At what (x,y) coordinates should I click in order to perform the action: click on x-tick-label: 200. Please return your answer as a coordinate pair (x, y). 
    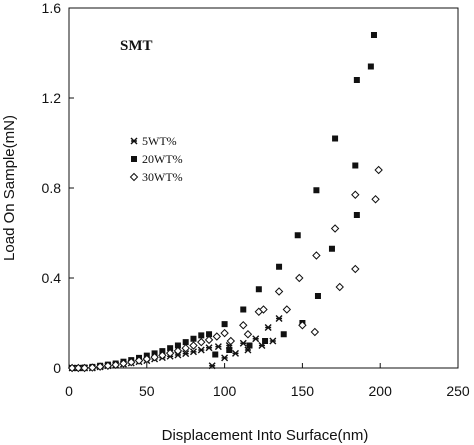
    Looking at the image, I should click on (381, 391).